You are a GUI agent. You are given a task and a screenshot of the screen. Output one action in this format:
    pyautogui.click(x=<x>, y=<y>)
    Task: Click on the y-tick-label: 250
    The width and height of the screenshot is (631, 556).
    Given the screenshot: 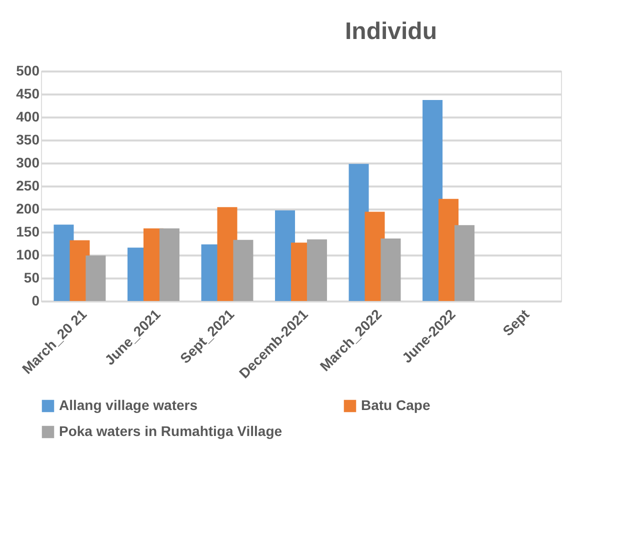 What is the action you would take?
    pyautogui.click(x=28, y=186)
    